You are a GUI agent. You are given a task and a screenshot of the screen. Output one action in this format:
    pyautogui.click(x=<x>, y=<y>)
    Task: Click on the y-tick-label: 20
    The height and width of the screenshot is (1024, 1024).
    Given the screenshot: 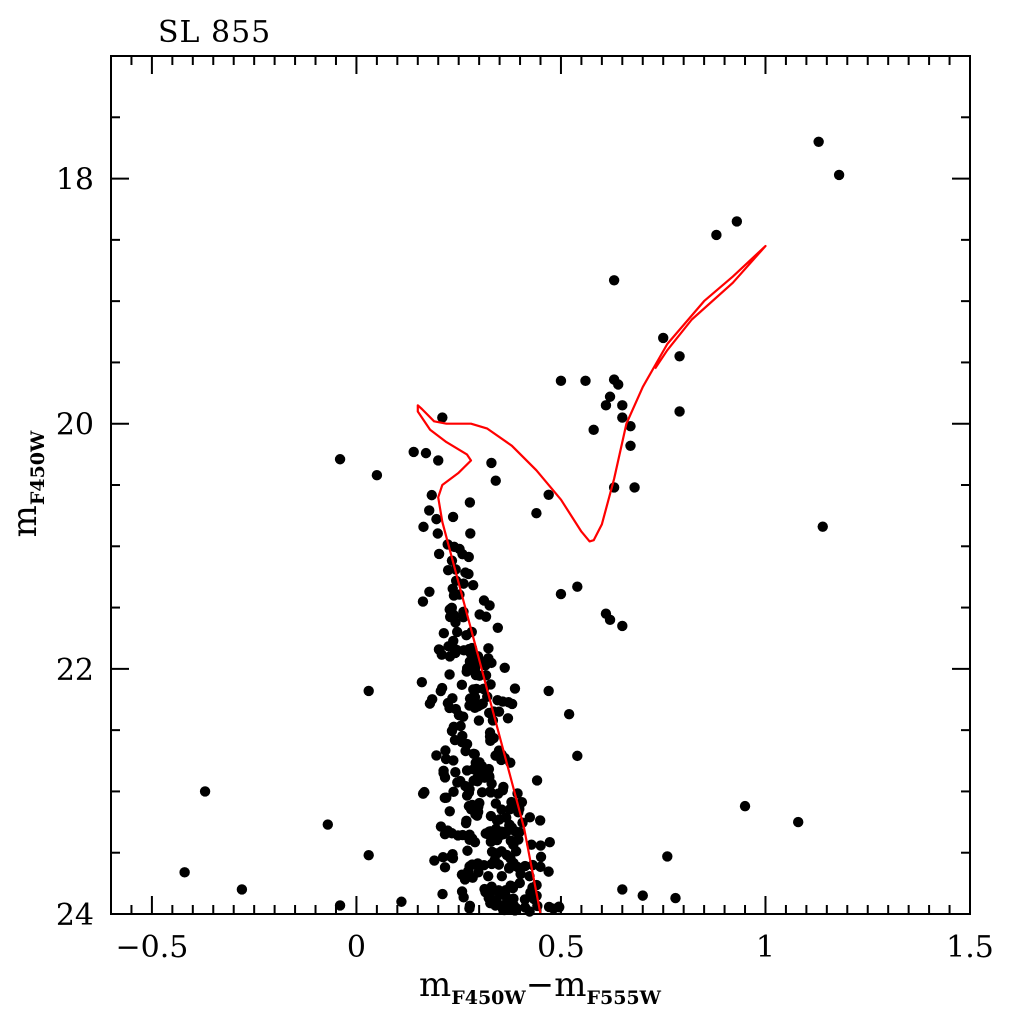 What is the action you would take?
    pyautogui.click(x=75, y=425)
    